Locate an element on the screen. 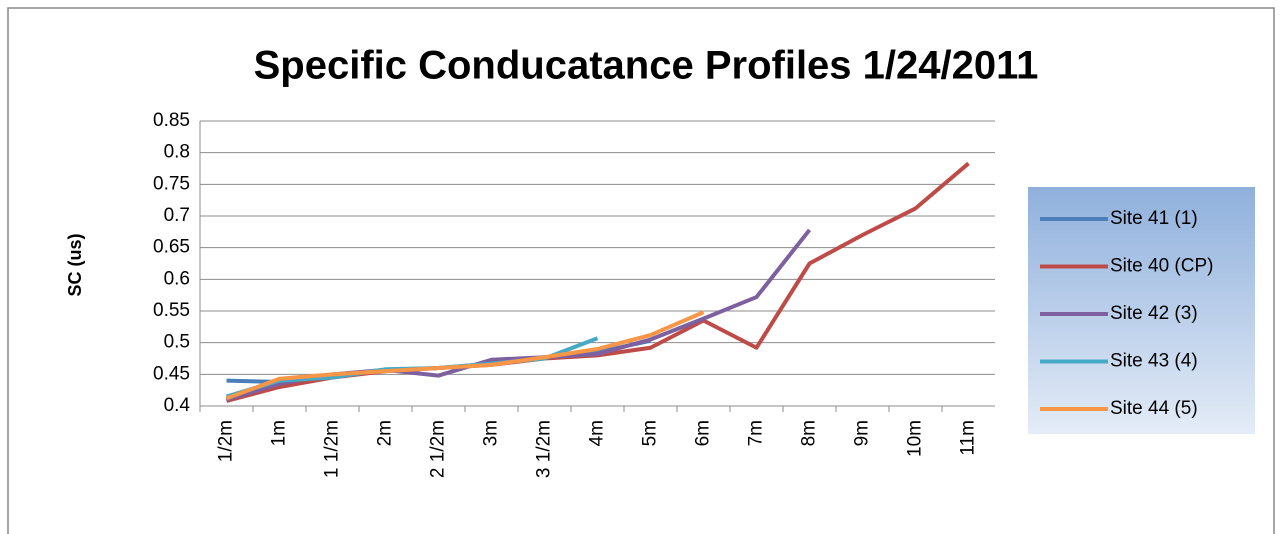 This screenshot has height=534, width=1283. x-tick-label: 7m is located at coordinates (756, 433).